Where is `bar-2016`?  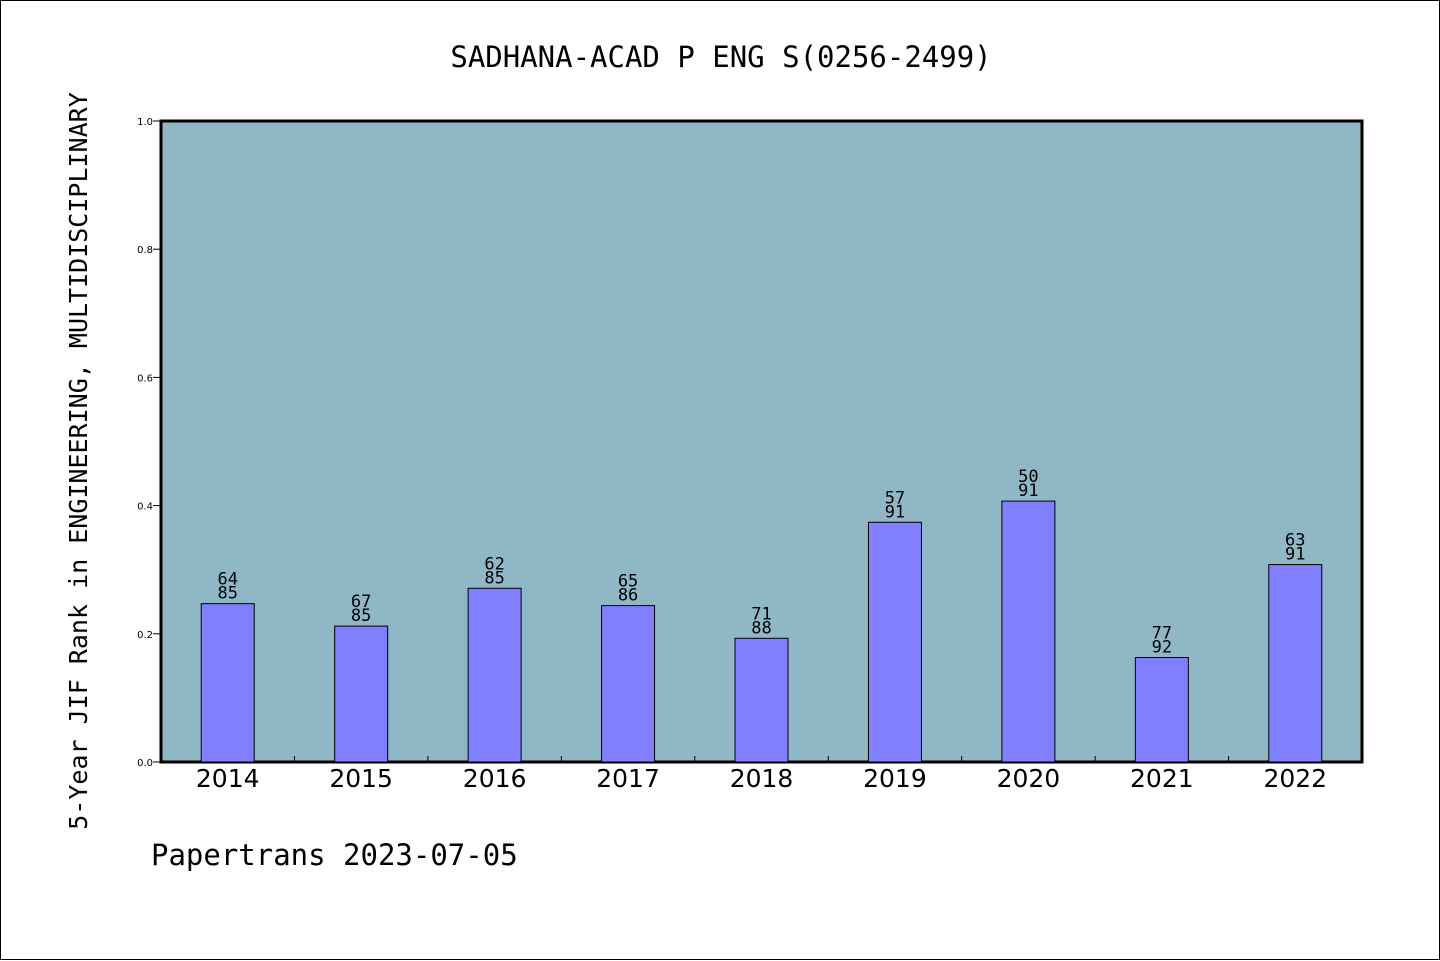
bar-2016 is located at coordinates (494, 675).